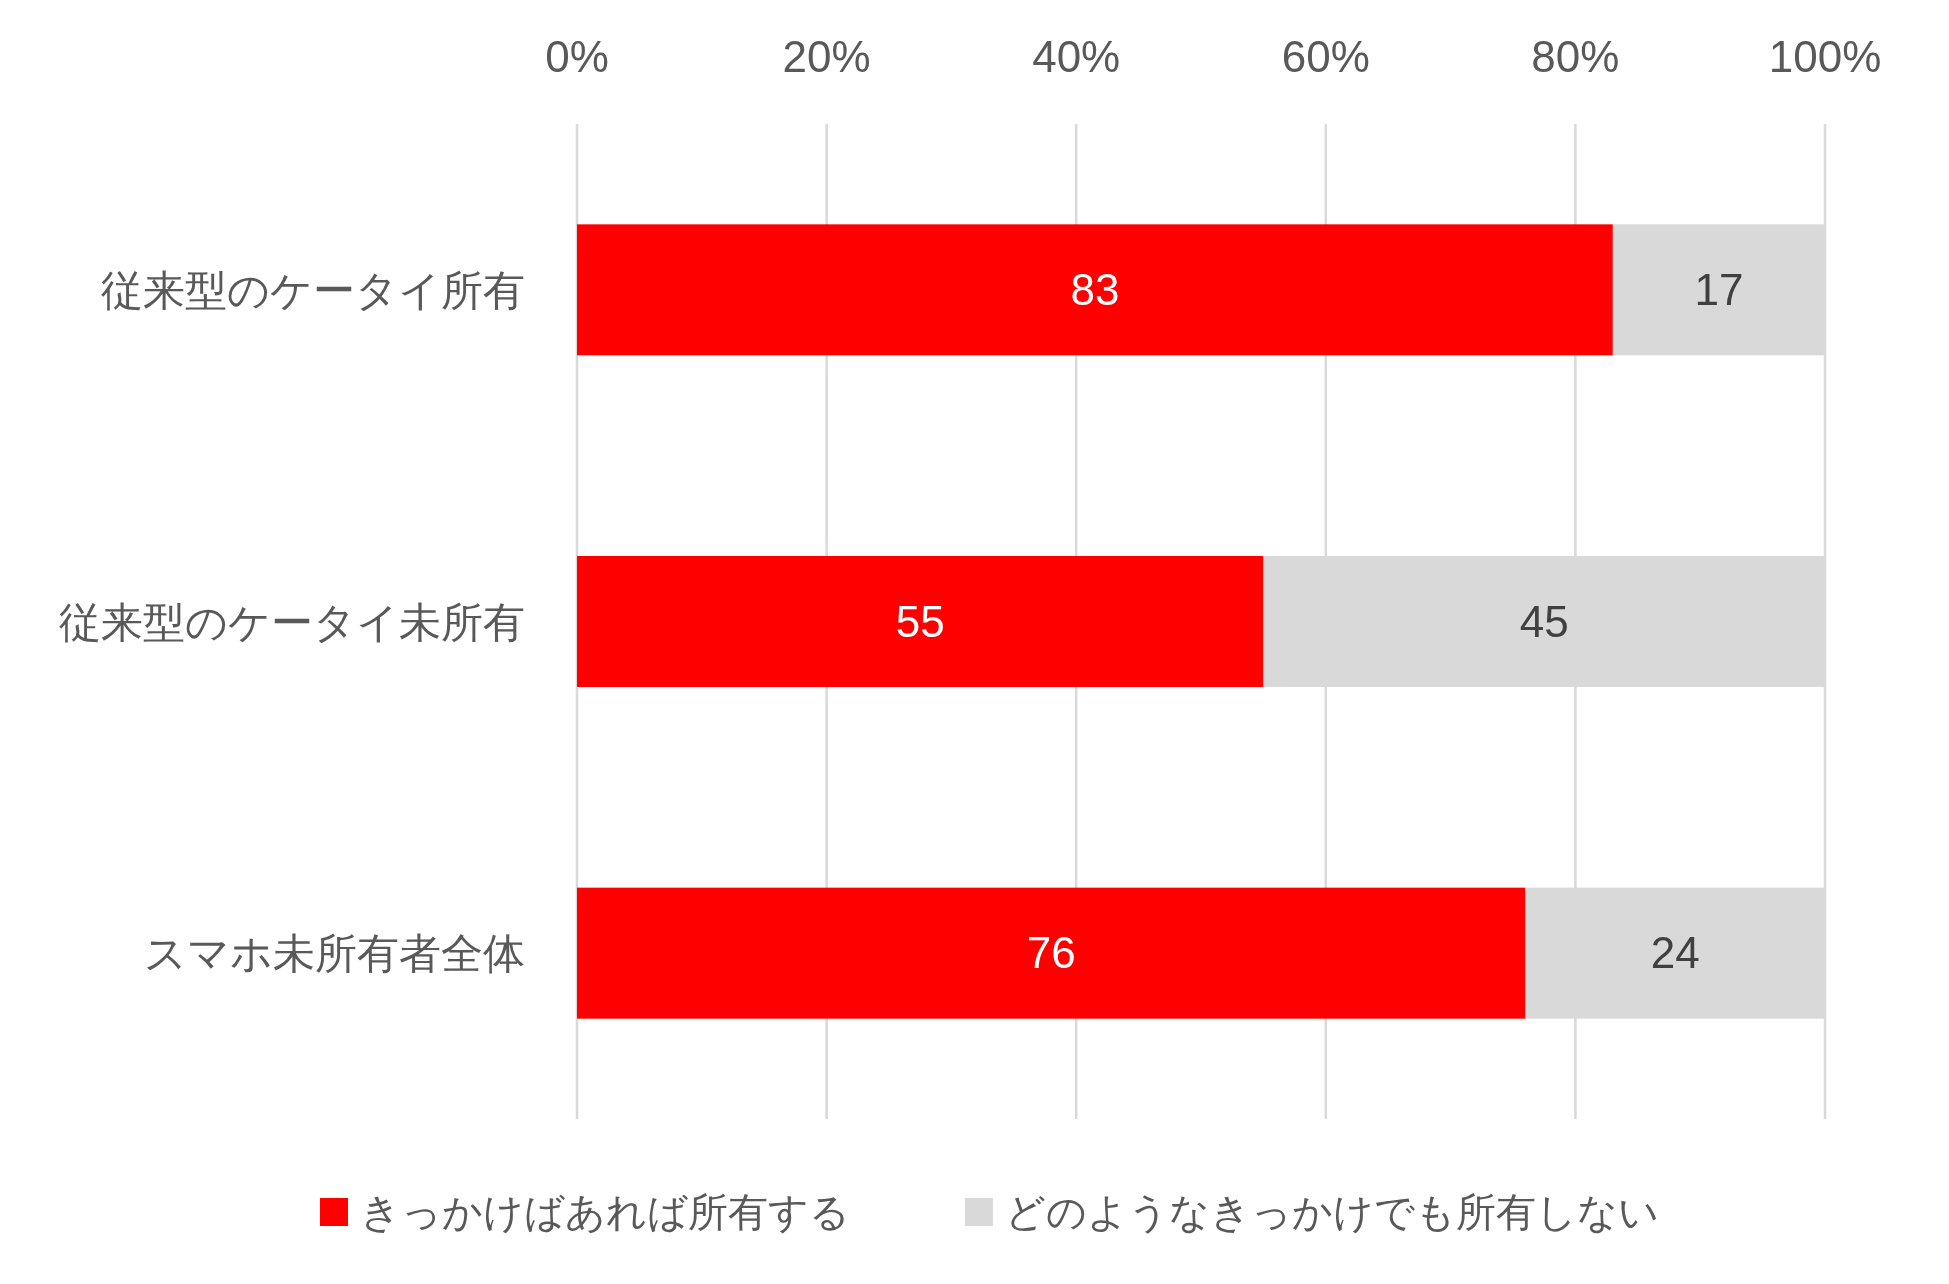  I want to click on y-tick-label: 従来型のケータイ未所有, so click(292, 622).